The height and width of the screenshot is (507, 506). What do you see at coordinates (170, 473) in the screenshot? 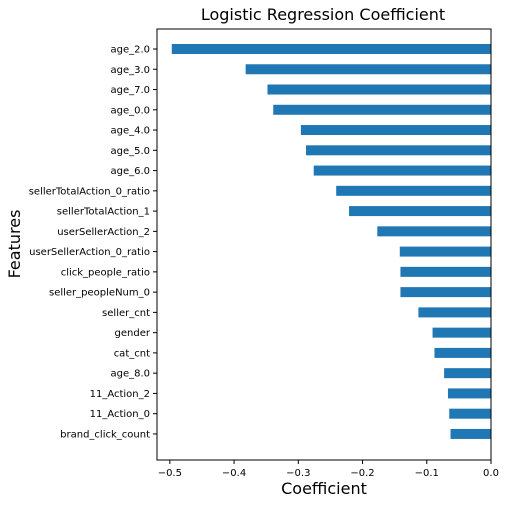
I see `x-tick-label: −0.5` at bounding box center [170, 473].